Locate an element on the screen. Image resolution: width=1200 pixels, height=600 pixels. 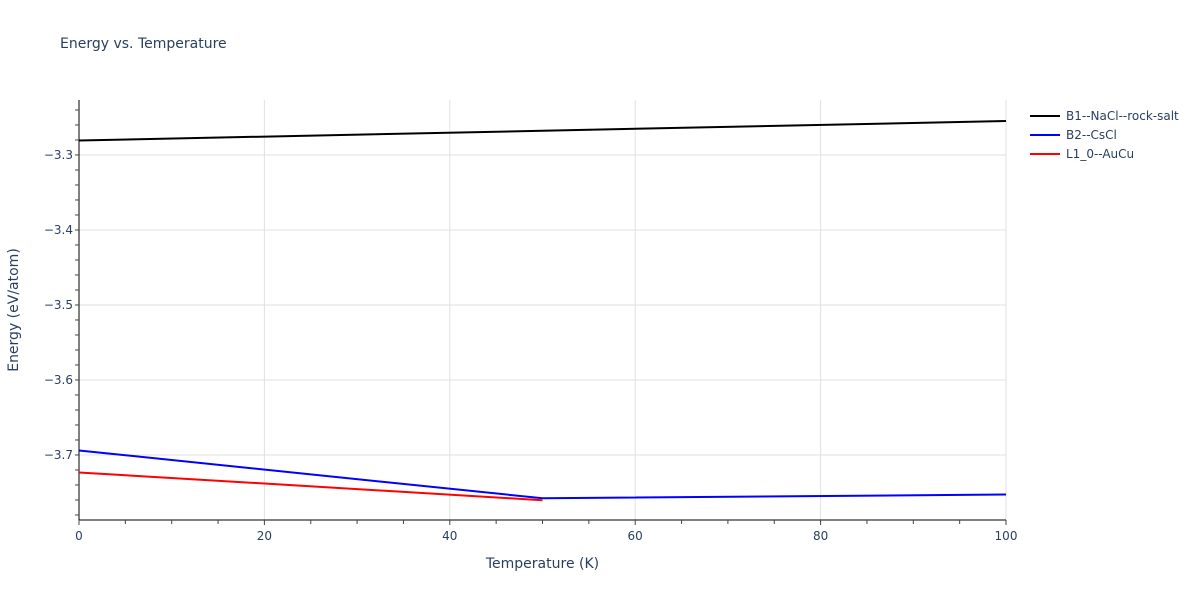
legend-label: B2--CsCl is located at coordinates (1091, 134).